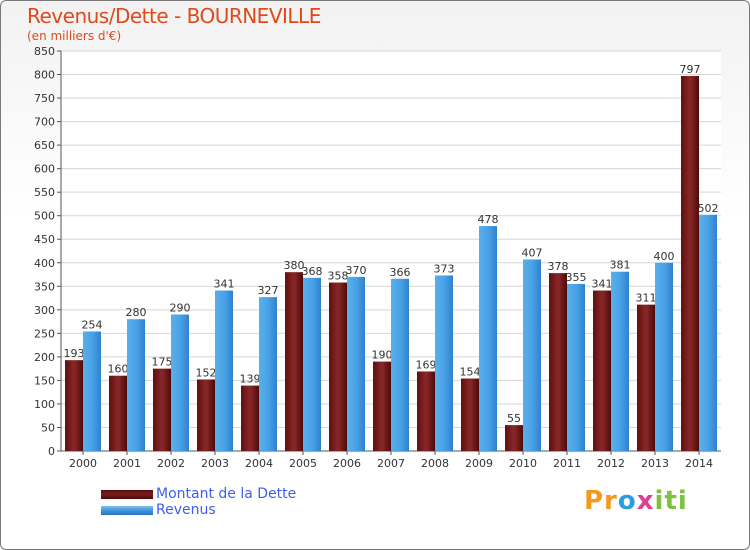  What do you see at coordinates (690, 69) in the screenshot?
I see `data-label-debt: 797` at bounding box center [690, 69].